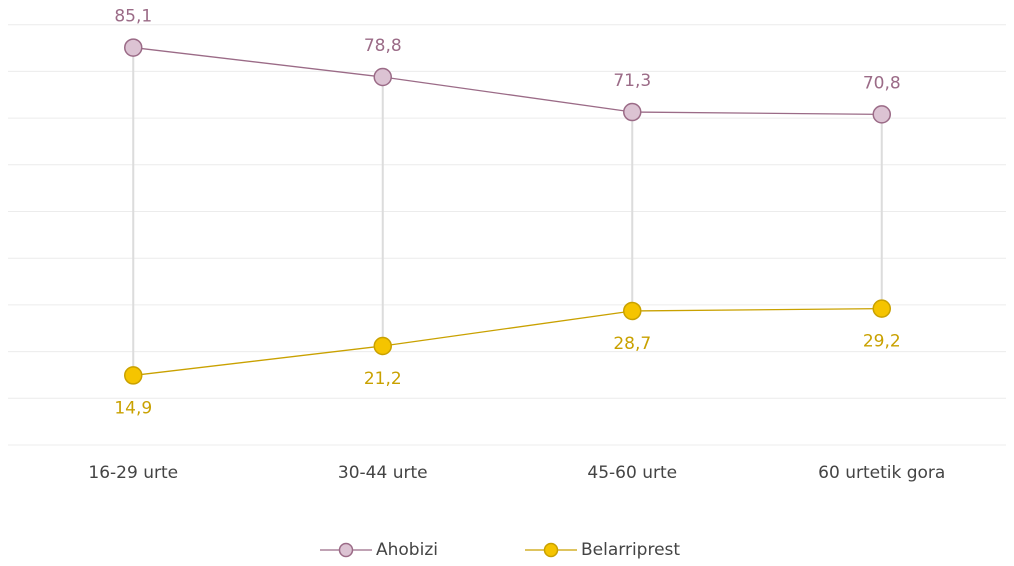  What do you see at coordinates (632, 344) in the screenshot?
I see `data-label: 28,7` at bounding box center [632, 344].